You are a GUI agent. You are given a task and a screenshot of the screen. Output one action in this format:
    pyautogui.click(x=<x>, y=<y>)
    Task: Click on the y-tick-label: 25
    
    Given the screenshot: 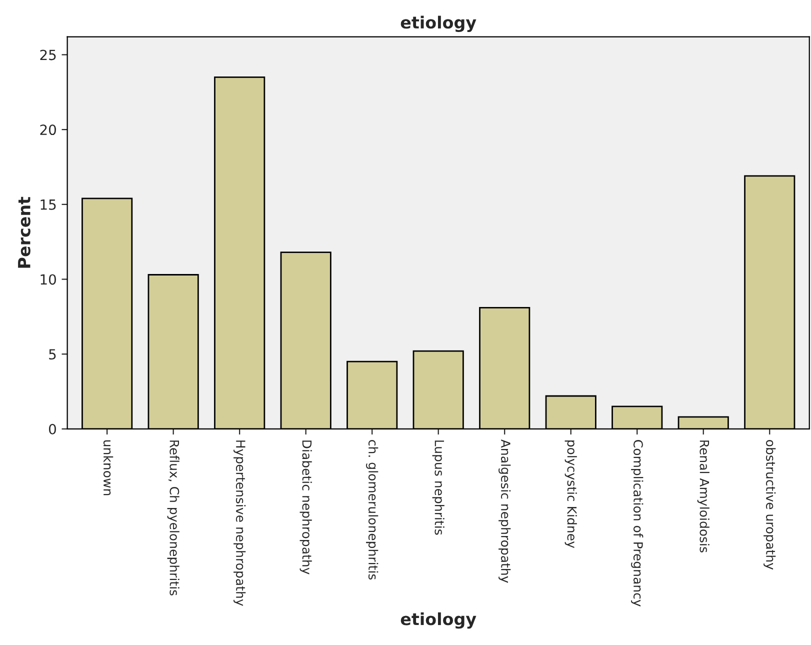 What is the action you would take?
    pyautogui.click(x=48, y=55)
    